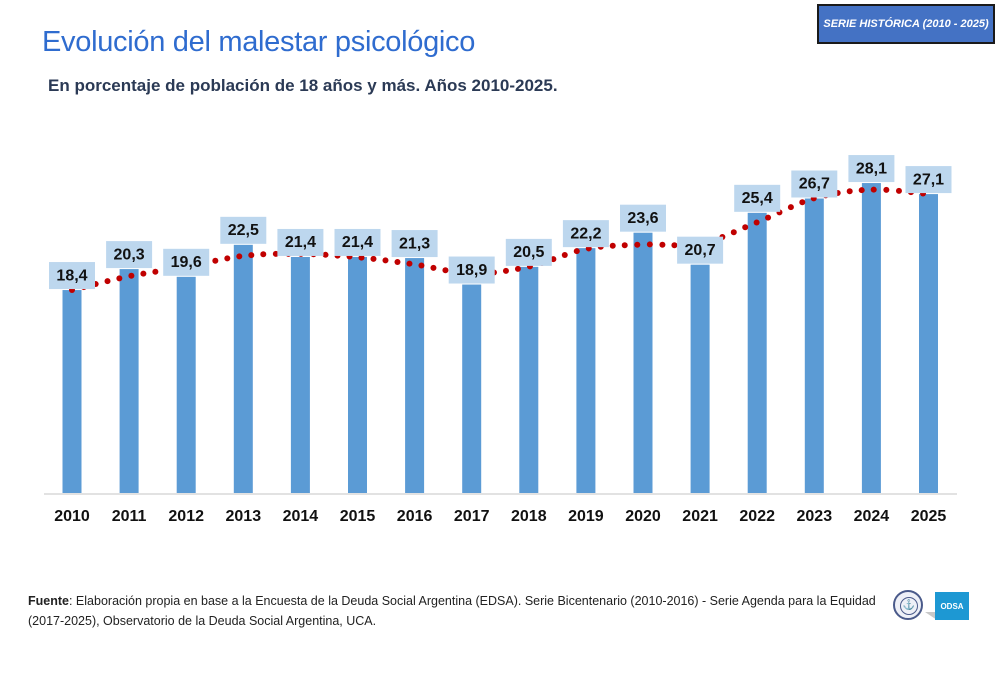  Describe the element at coordinates (358, 516) in the screenshot. I see `x-tick-label: 2015` at that location.